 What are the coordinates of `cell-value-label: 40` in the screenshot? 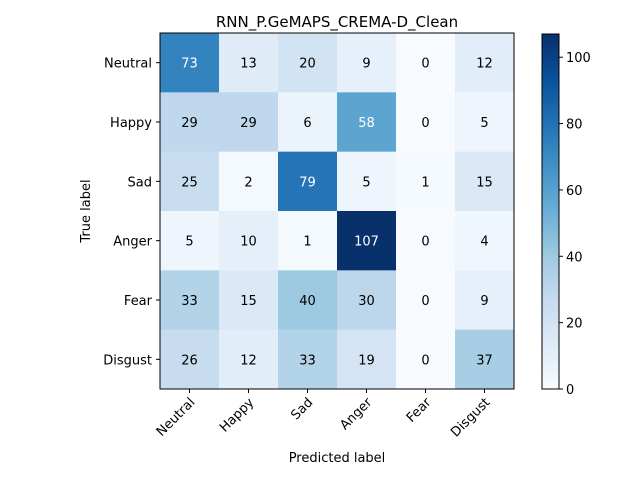 It's located at (307, 301).